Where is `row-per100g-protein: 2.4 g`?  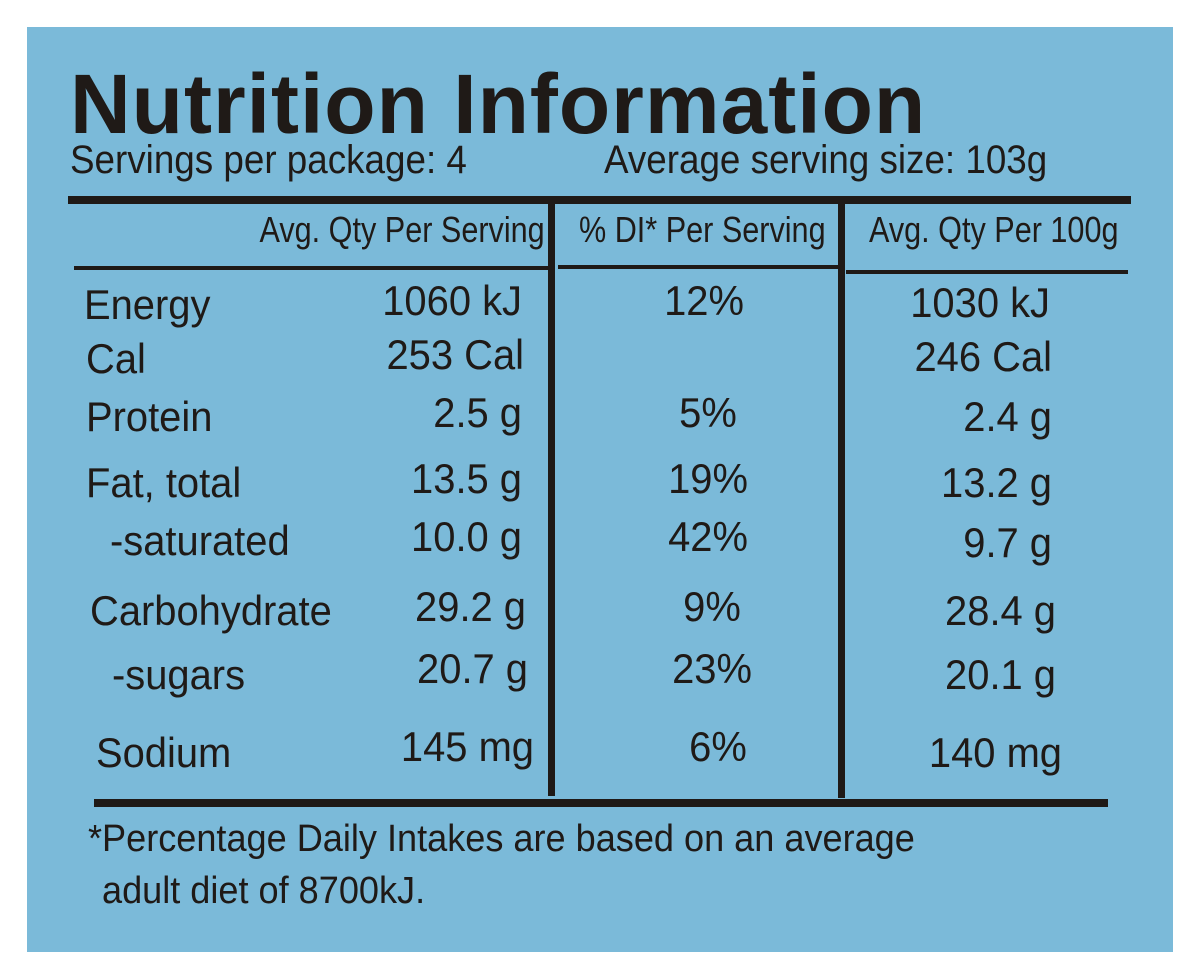
row-per100g-protein: 2.4 g is located at coordinates (1007, 416).